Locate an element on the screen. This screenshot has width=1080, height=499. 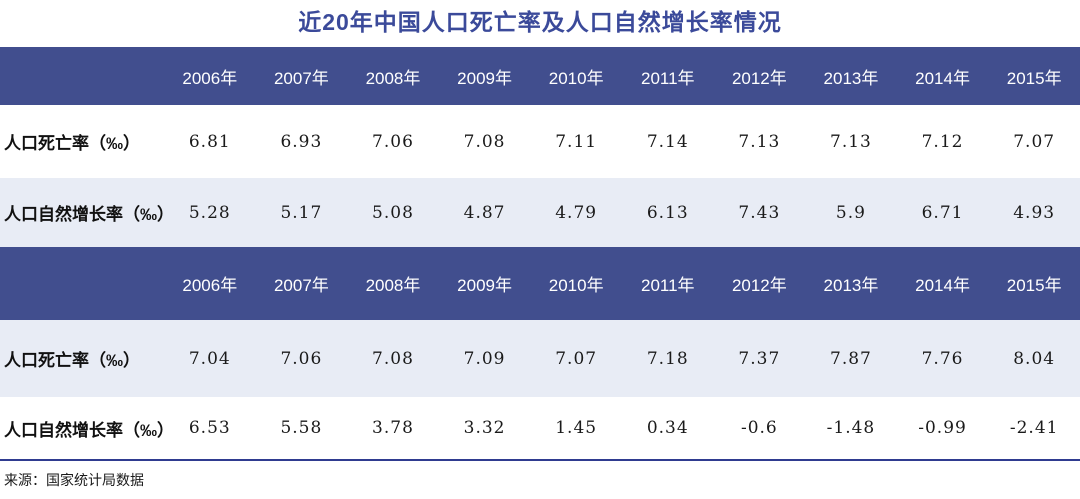
source-note: 来源：国家统计局数据 is located at coordinates (74, 480).